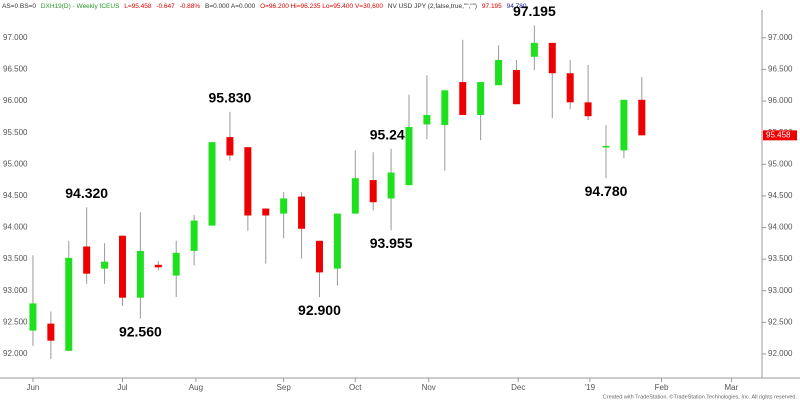 Image resolution: width=800 pixels, height=402 pixels. Describe the element at coordinates (230, 6) in the screenshot. I see `header-part: B=0.000 A=0.000` at that location.